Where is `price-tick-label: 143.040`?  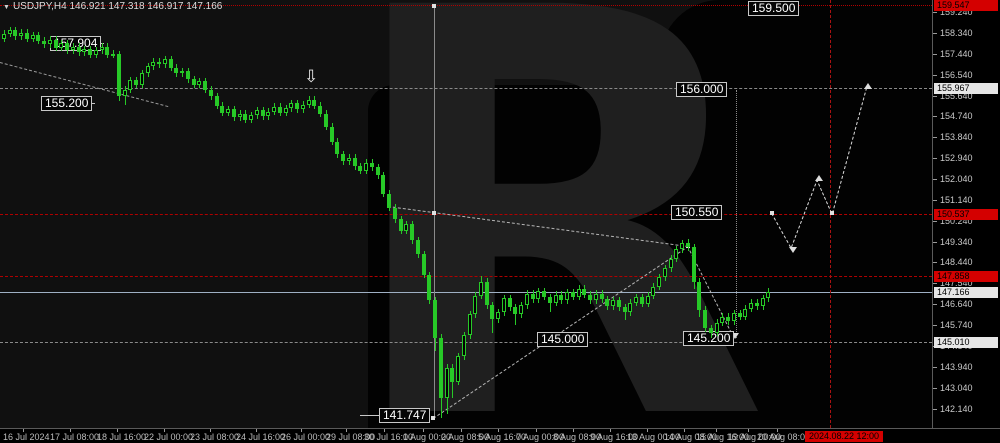 price-tick-label: 143.040 is located at coordinates (956, 388).